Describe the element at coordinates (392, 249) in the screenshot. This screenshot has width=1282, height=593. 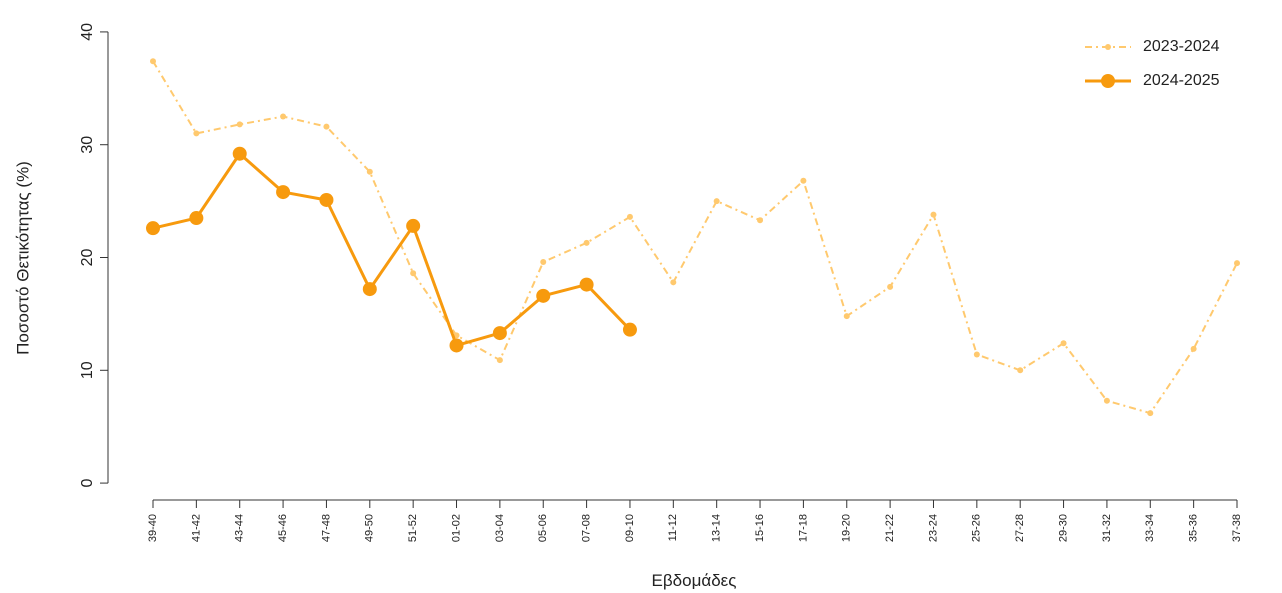
I see `series-line` at that location.